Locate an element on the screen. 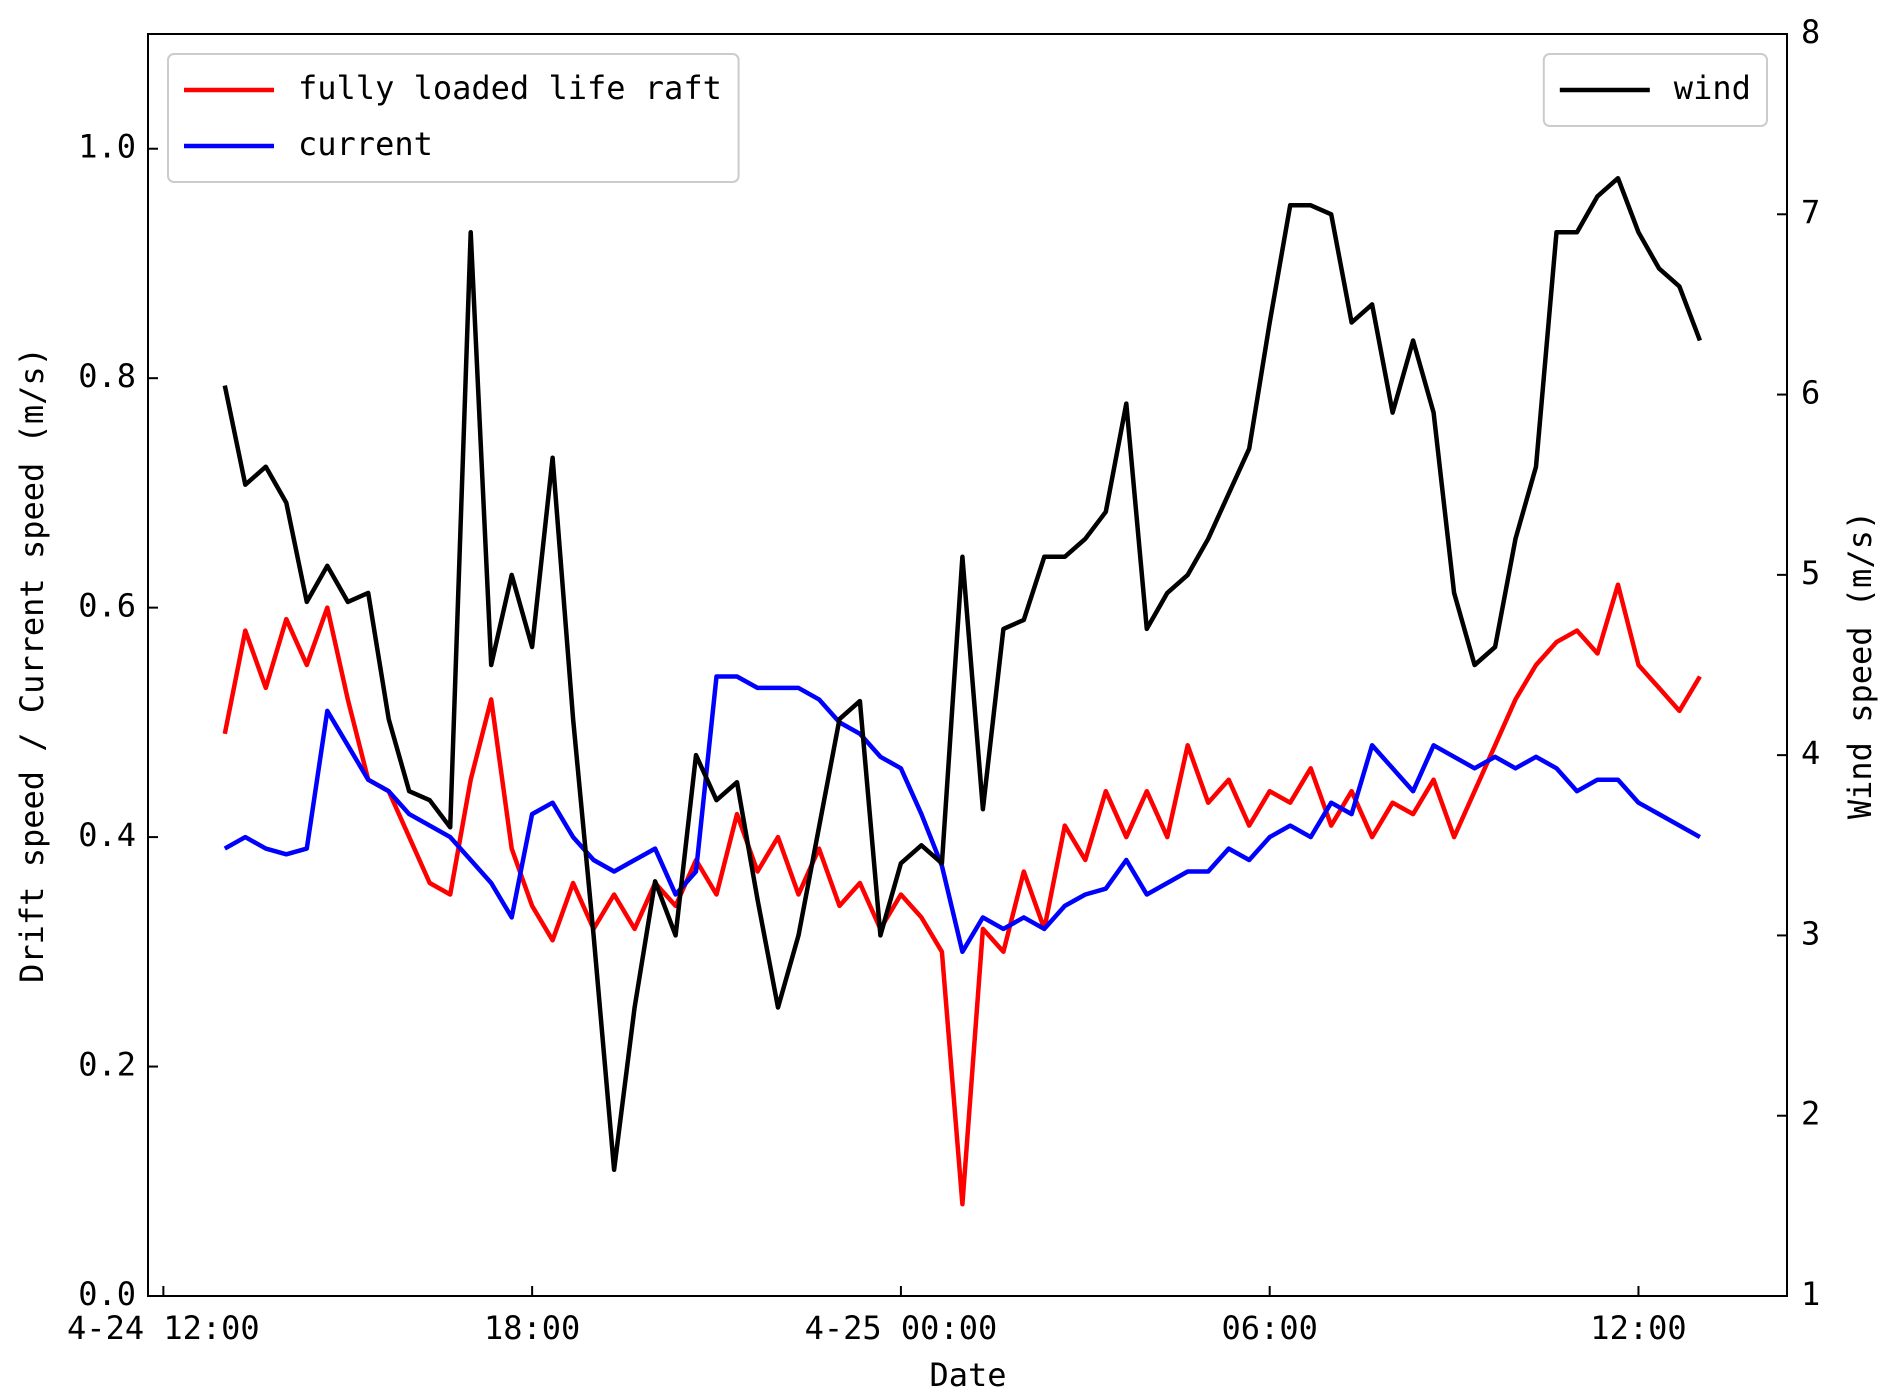 The image size is (1896, 1400). y2-tick-label: 7 is located at coordinates (1810, 212).